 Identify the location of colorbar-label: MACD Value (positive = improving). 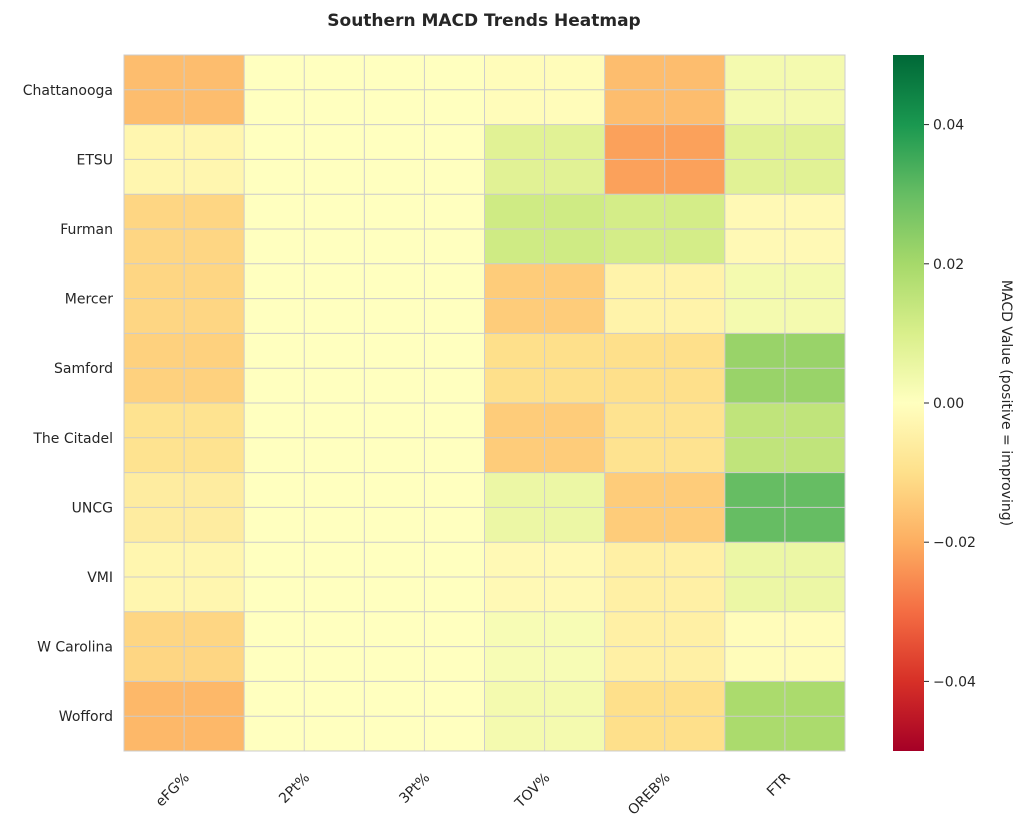
(1006, 403).